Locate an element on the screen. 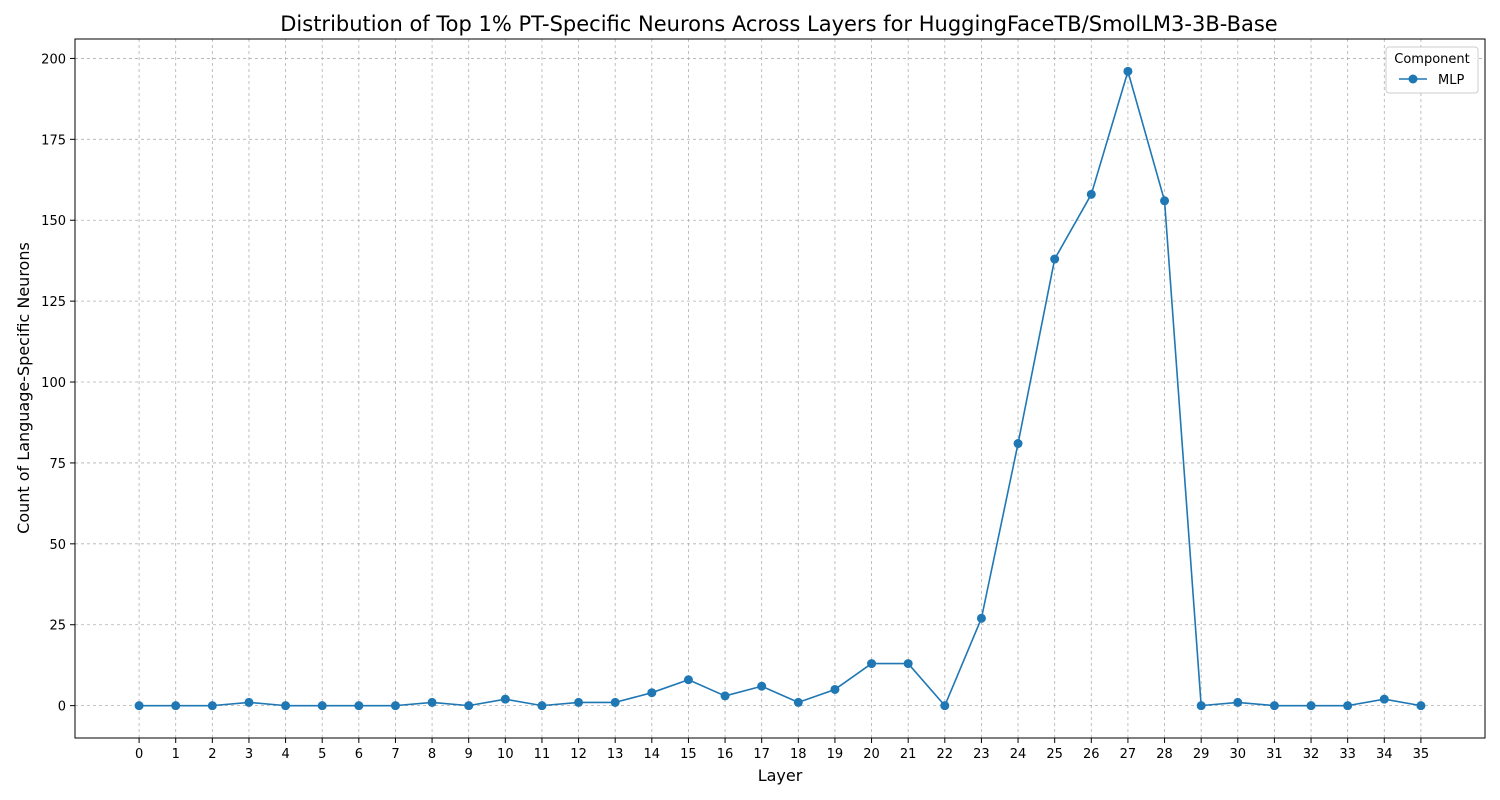  x-tick-label: 15 is located at coordinates (688, 754).